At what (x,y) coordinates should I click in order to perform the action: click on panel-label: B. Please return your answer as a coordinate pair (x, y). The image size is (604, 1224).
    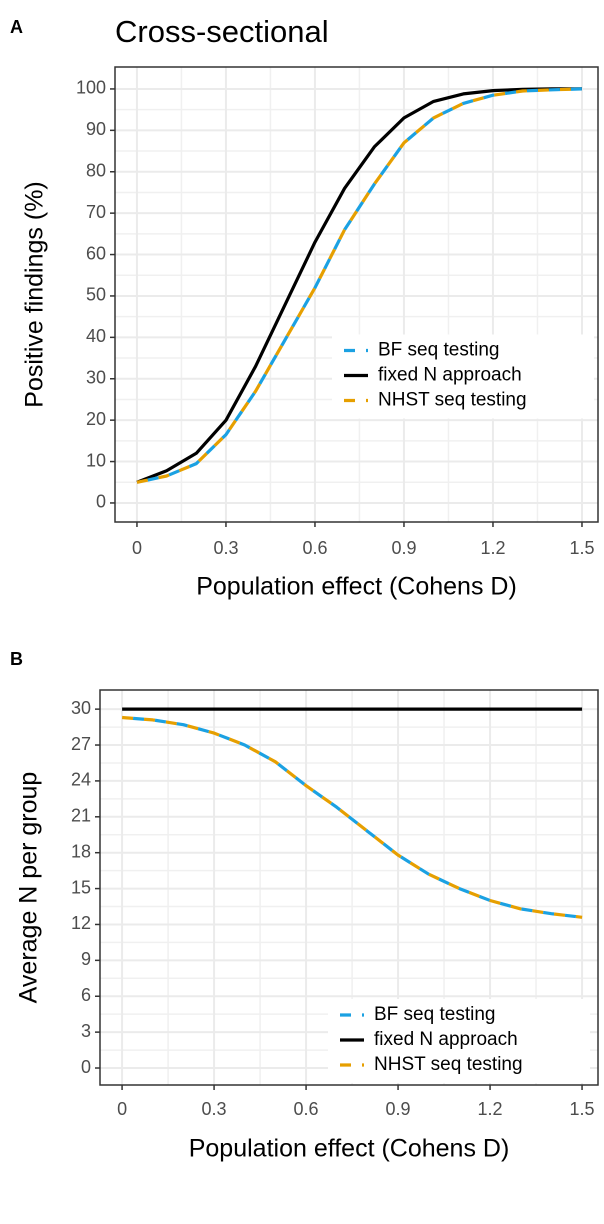
    Looking at the image, I should click on (16, 659).